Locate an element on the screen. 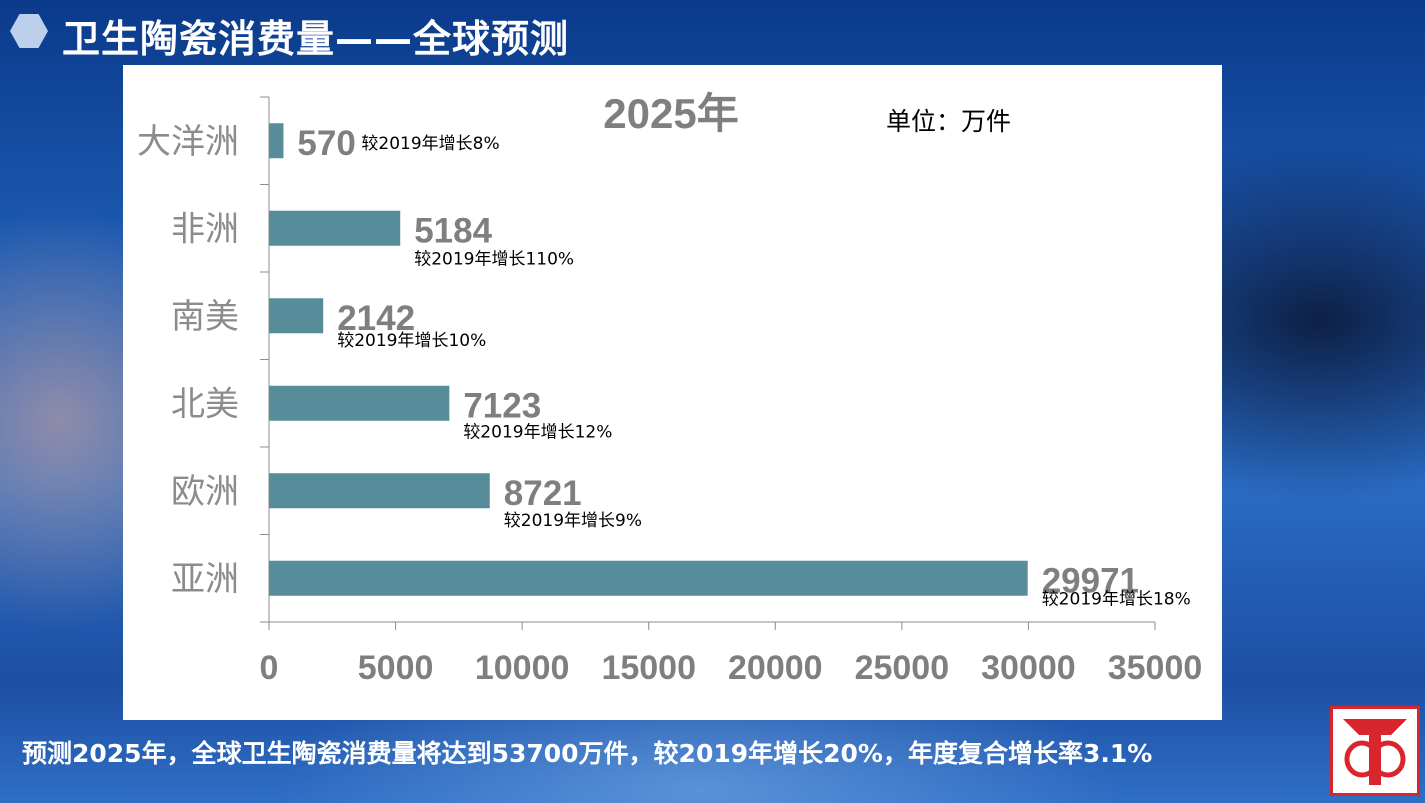 Image resolution: width=1425 pixels, height=803 pixels. hexagon-bullet-icon is located at coordinates (29, 31).